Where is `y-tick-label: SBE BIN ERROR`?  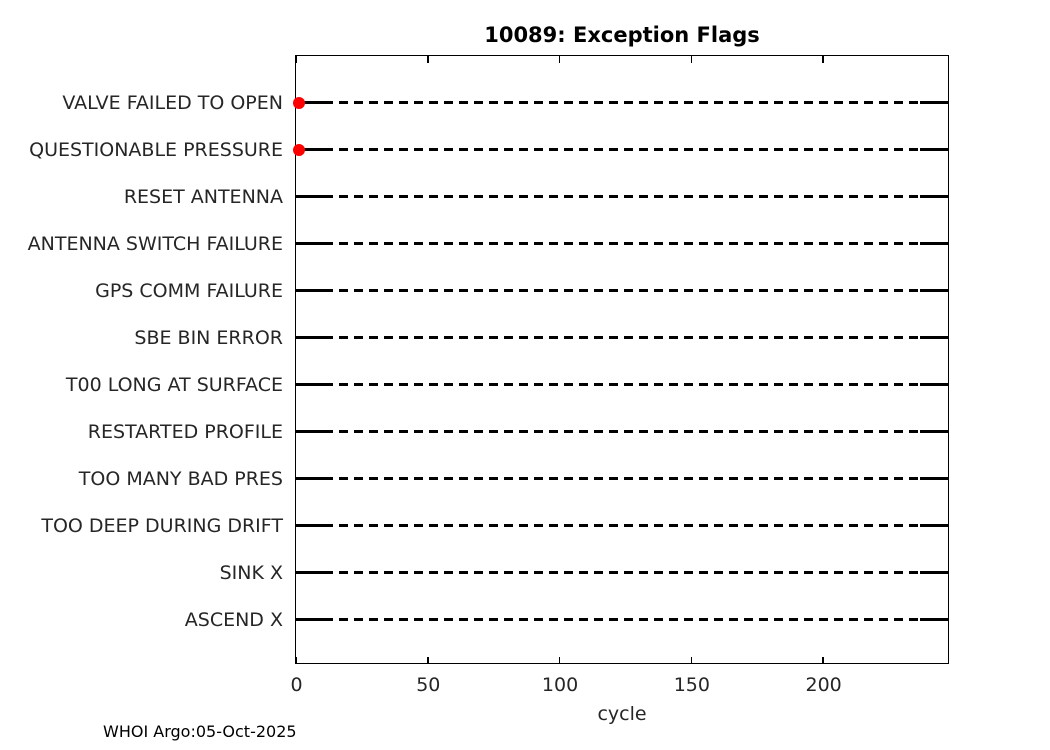 y-tick-label: SBE BIN ERROR is located at coordinates (208, 338).